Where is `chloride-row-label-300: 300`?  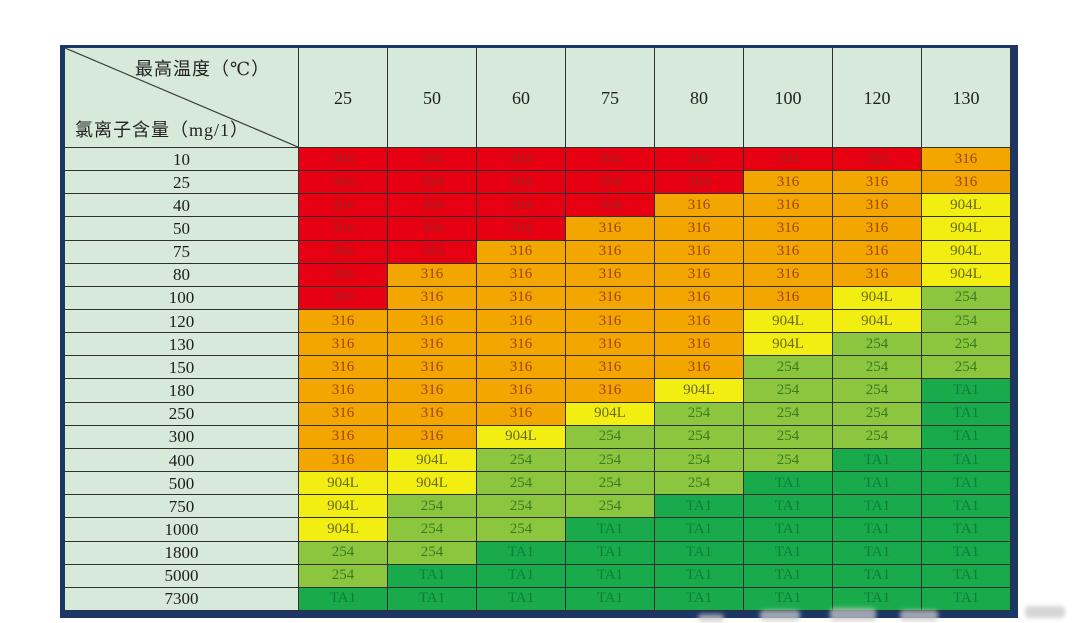 chloride-row-label-300: 300 is located at coordinates (182, 437).